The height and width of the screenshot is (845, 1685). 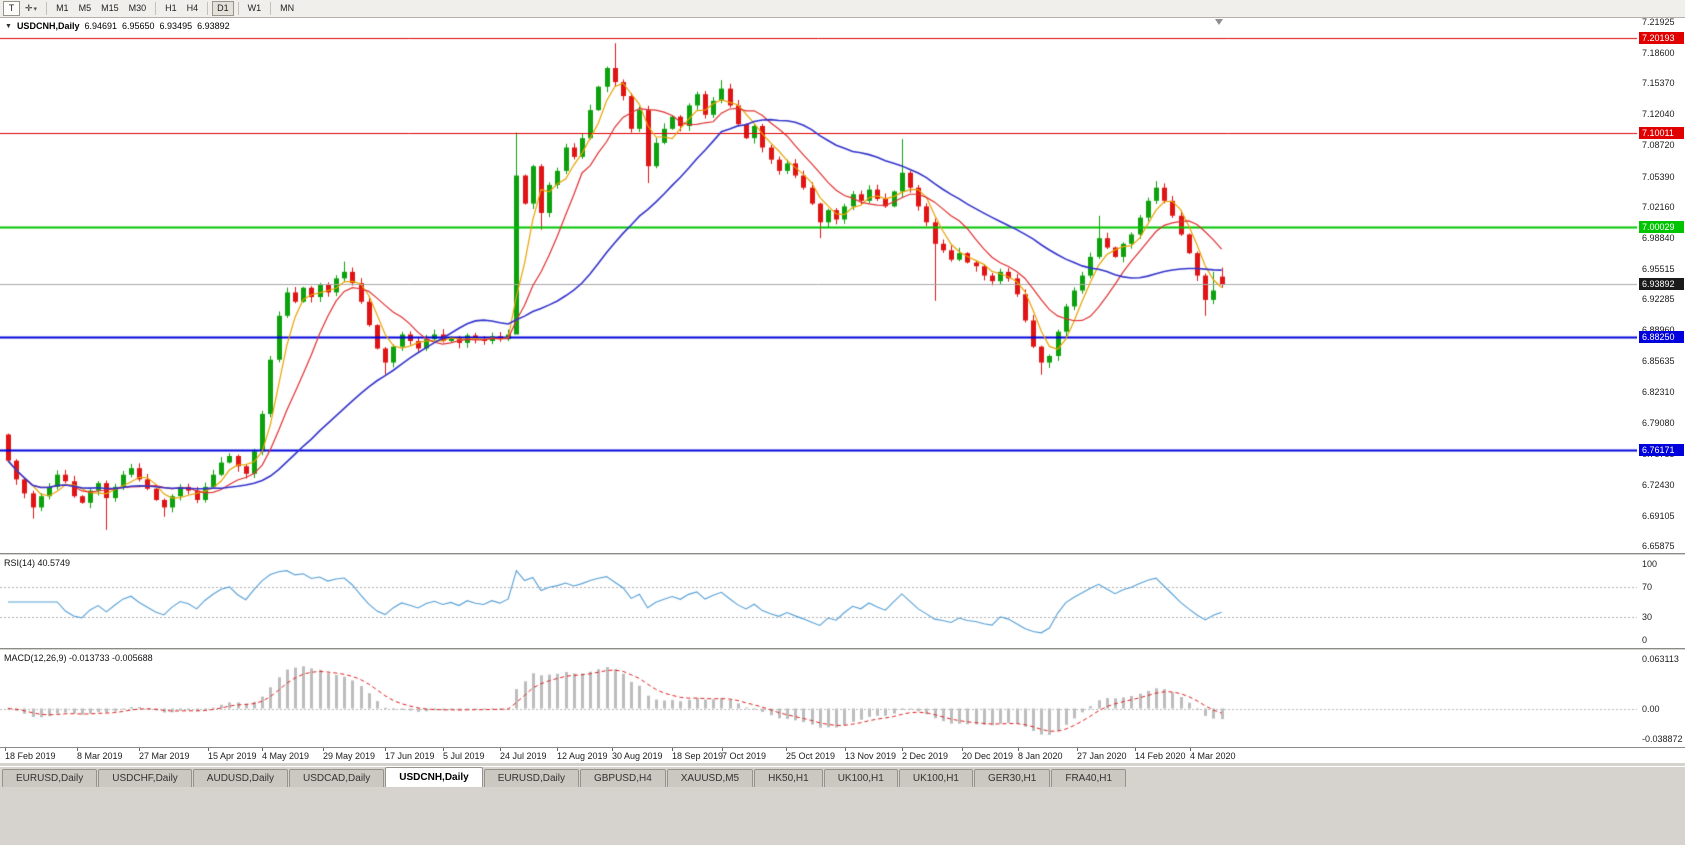 I want to click on chart-tab-usdchf-daily: USDCHF,Daily, so click(x=145, y=778).